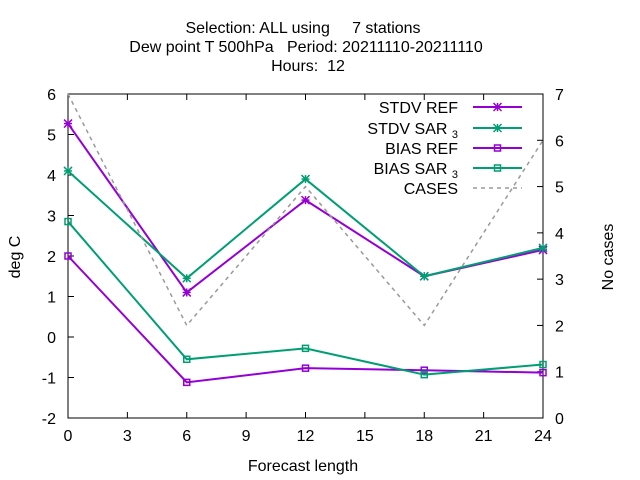  What do you see at coordinates (559, 419) in the screenshot?
I see `y2-tick-label: 0` at bounding box center [559, 419].